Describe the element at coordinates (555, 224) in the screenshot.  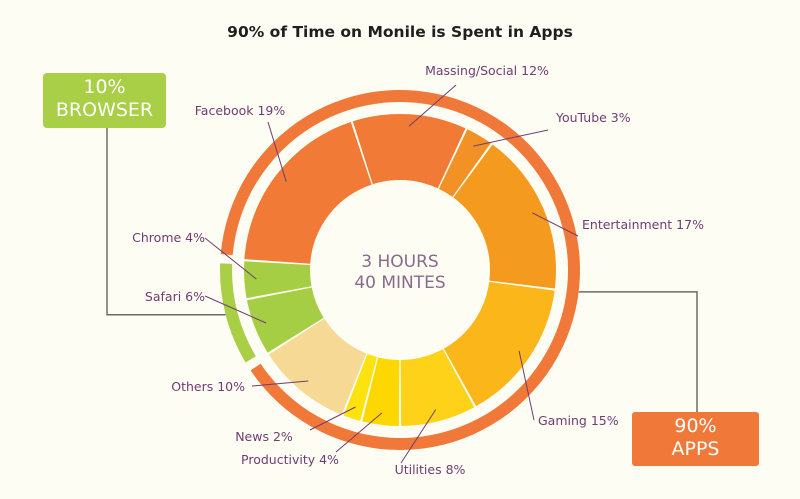
I see `leader-entertainment` at that location.